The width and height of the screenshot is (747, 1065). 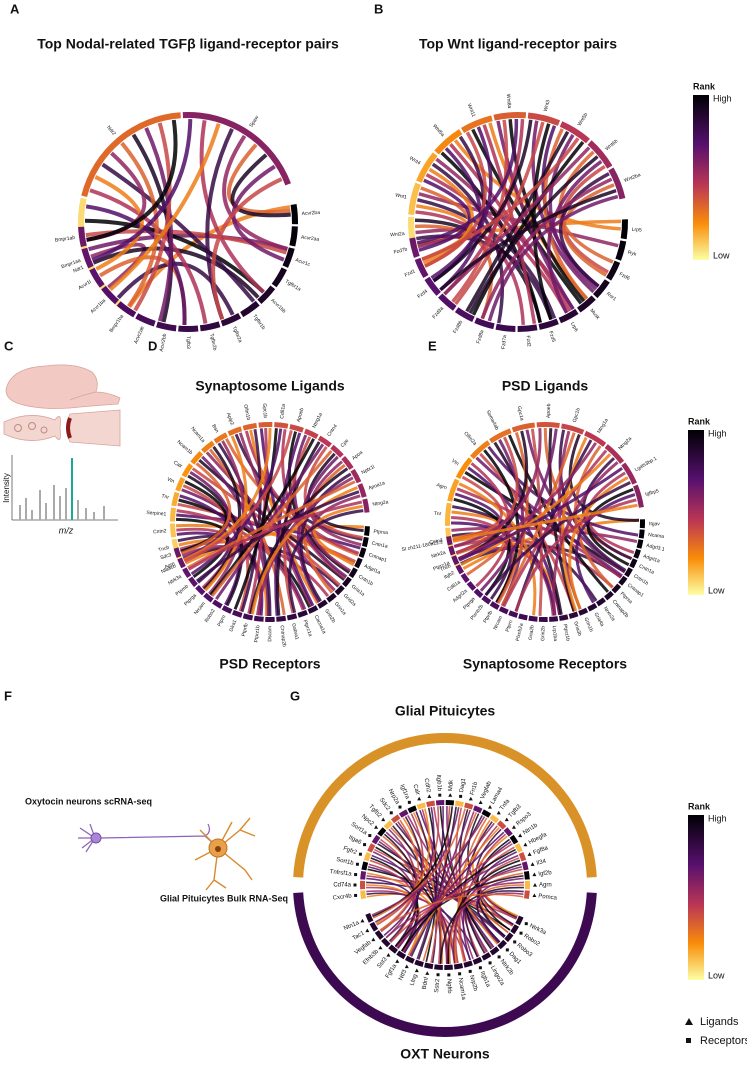 I want to click on legend-label: Ligands, so click(x=719, y=1022).